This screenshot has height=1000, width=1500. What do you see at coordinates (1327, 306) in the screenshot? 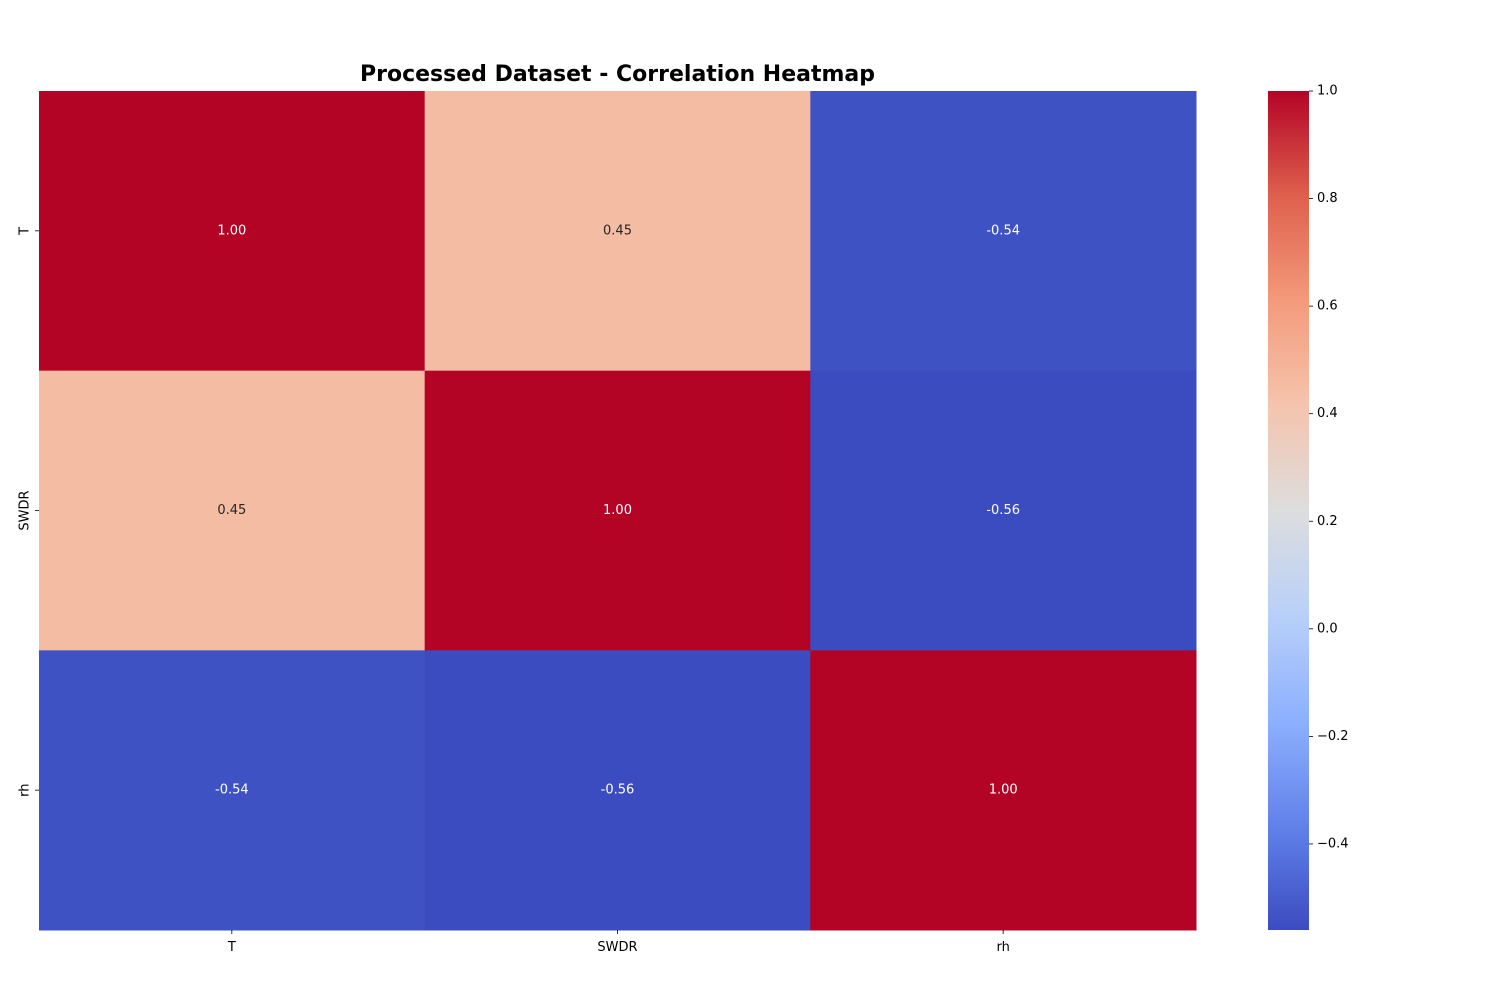
I see `colorbar-tick-label: 0.6` at bounding box center [1327, 306].